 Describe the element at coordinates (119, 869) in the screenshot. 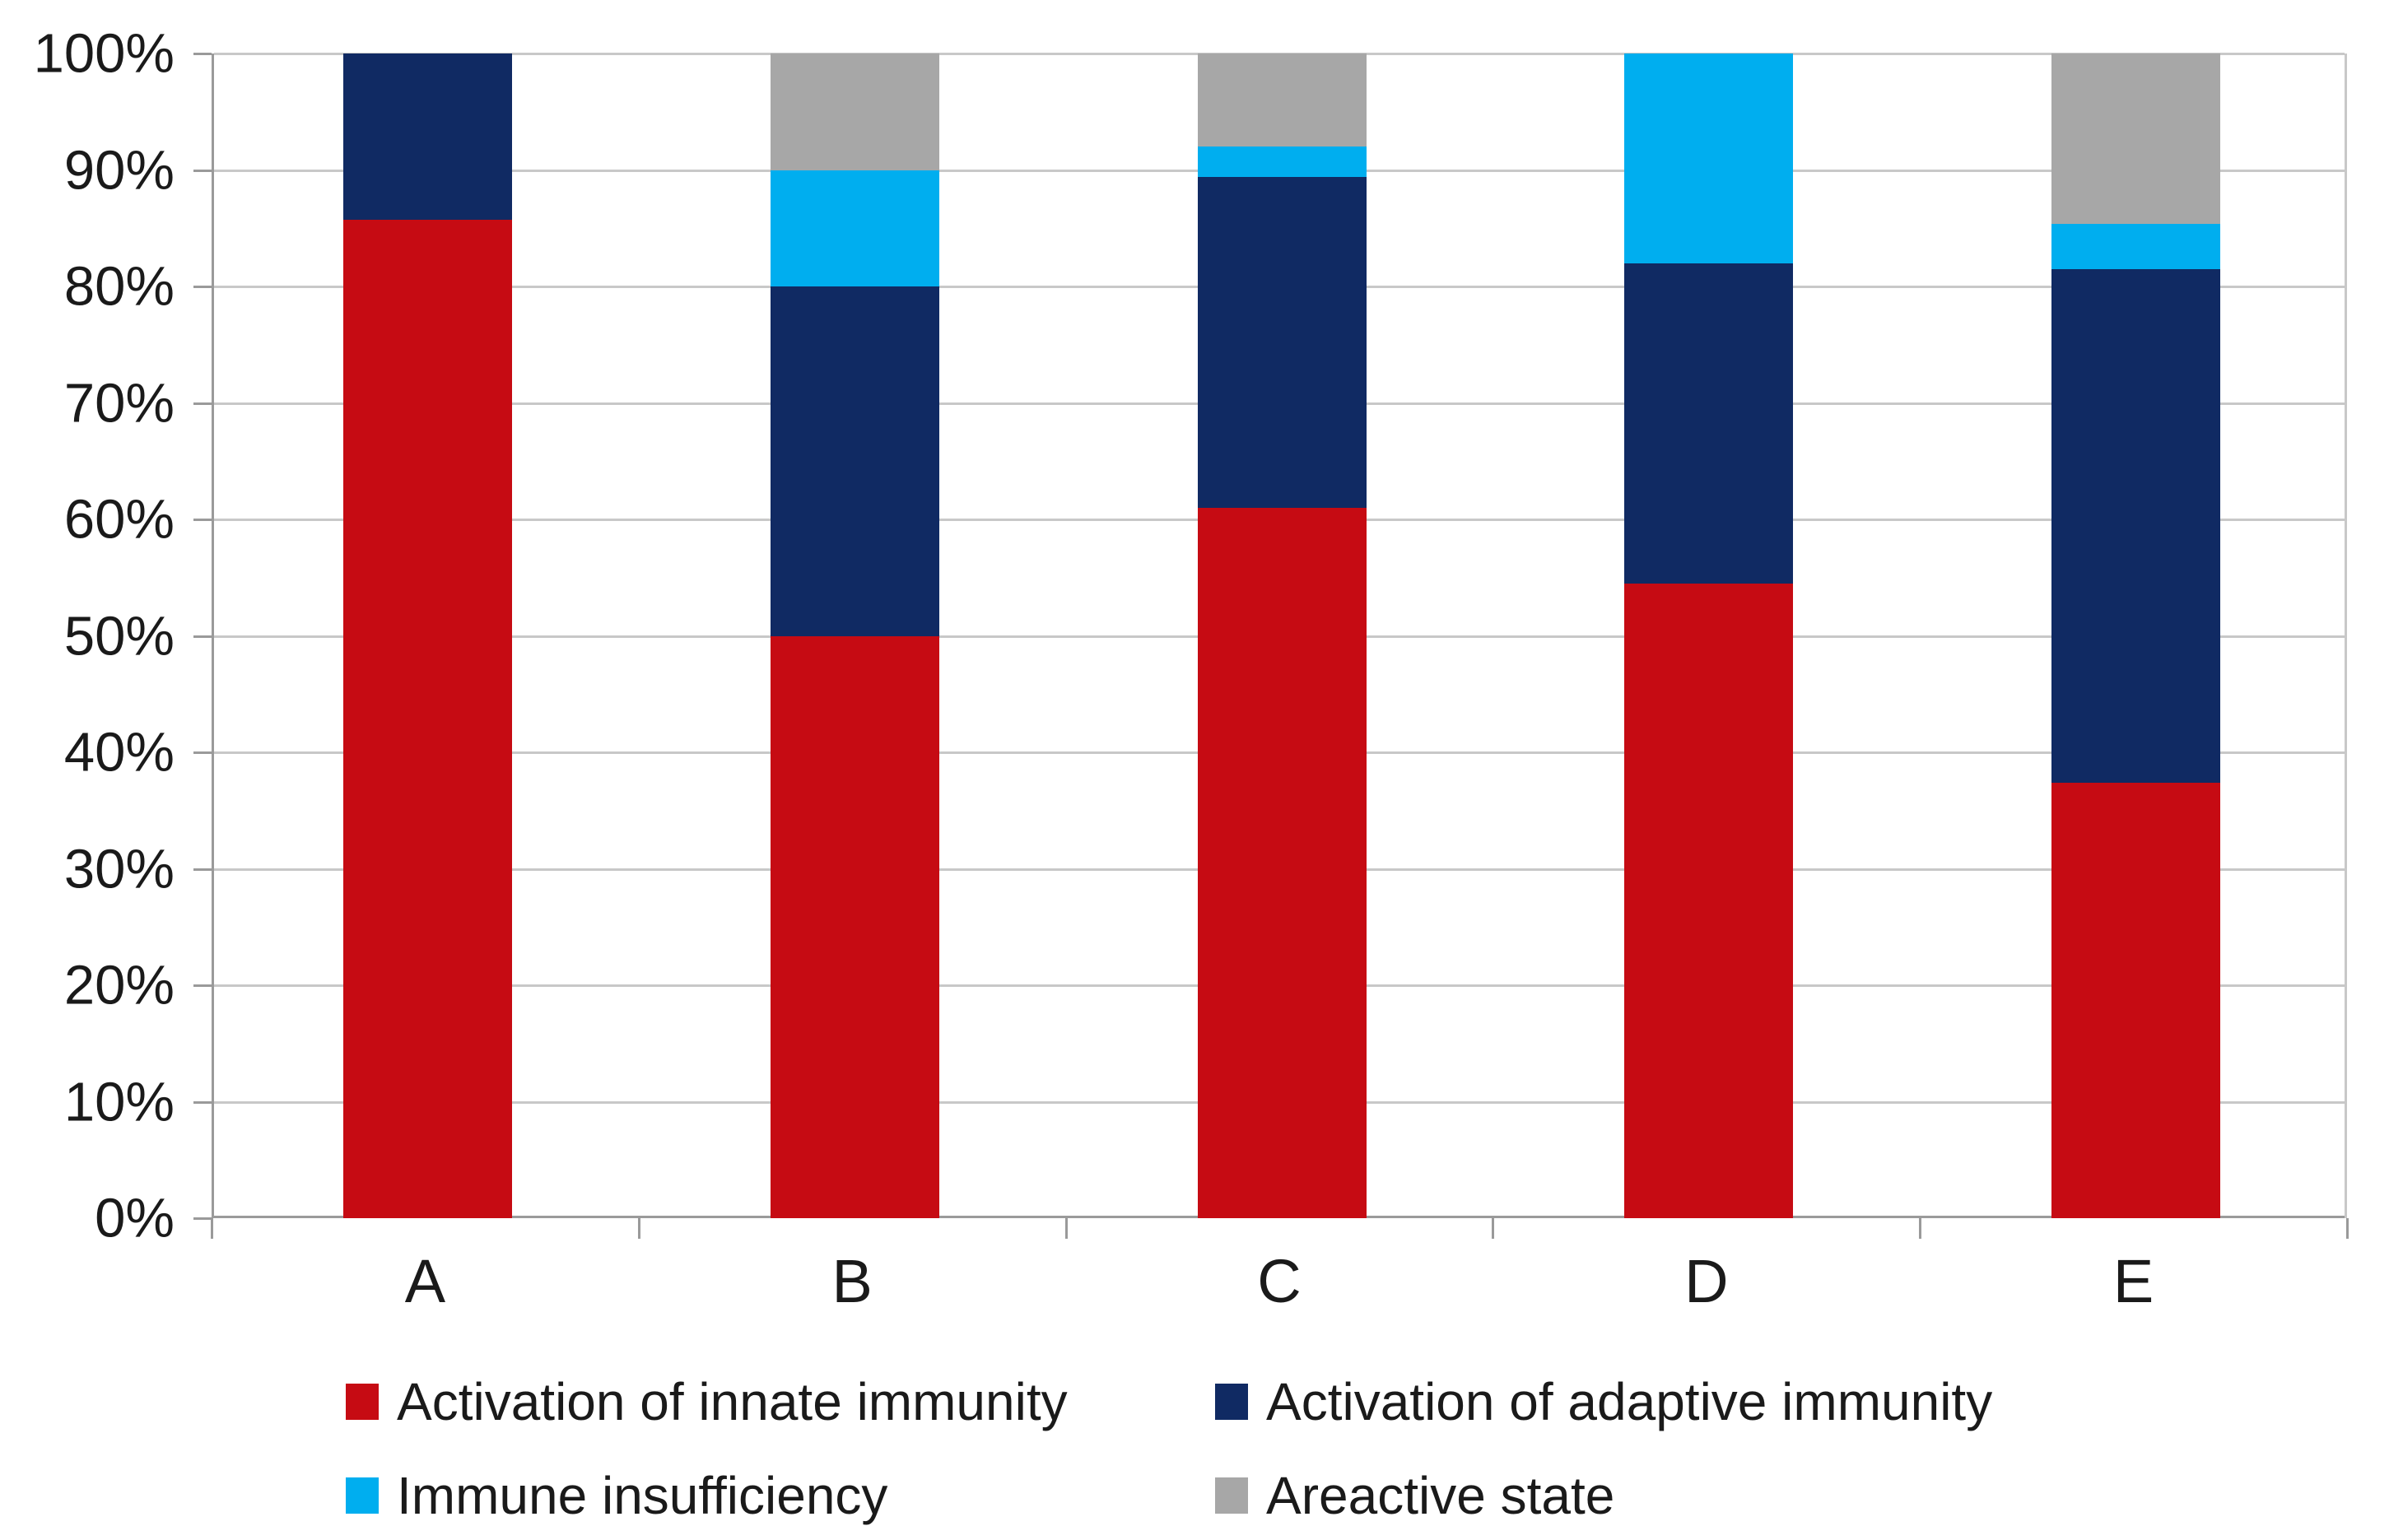

I see `y-tick-label: 30%` at that location.